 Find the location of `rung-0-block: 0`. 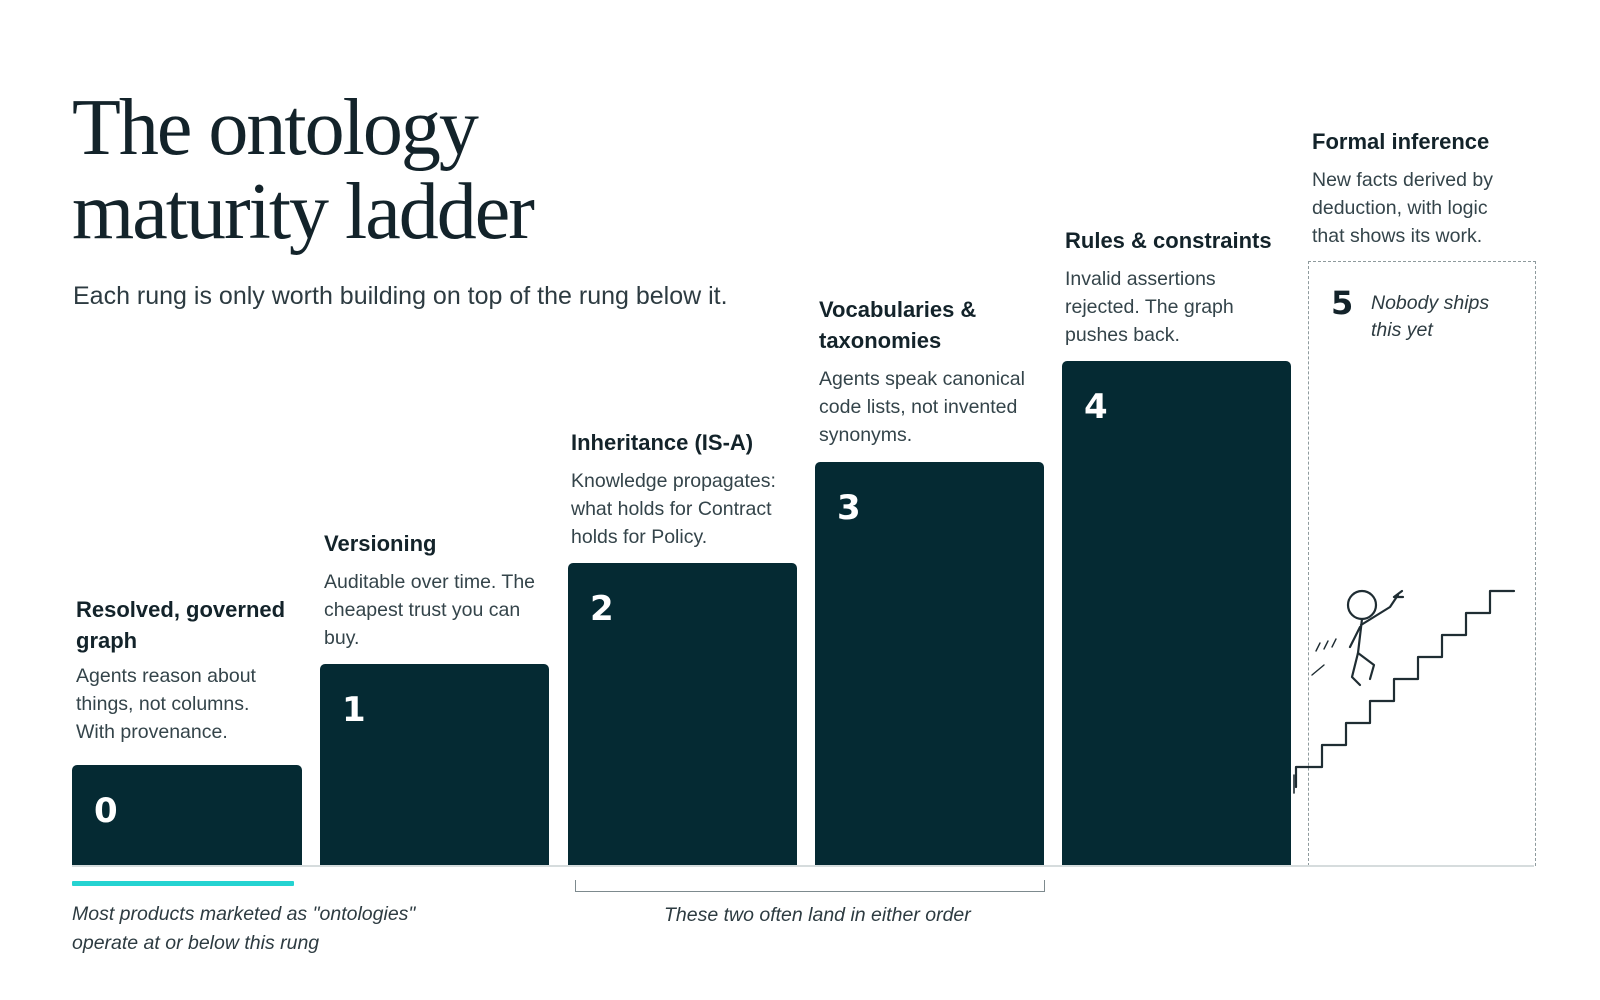

rung-0-block: 0 is located at coordinates (187, 815).